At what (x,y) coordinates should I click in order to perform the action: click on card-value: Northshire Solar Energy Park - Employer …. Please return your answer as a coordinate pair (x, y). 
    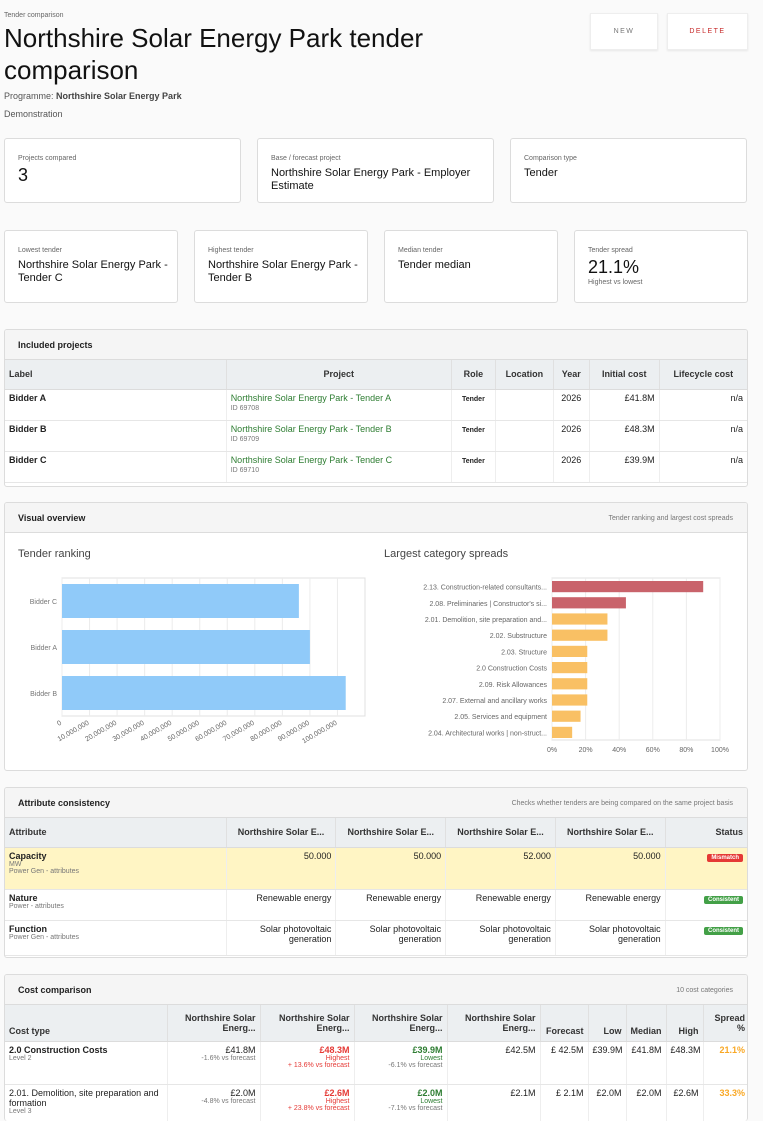
    Looking at the image, I should click on (371, 179).